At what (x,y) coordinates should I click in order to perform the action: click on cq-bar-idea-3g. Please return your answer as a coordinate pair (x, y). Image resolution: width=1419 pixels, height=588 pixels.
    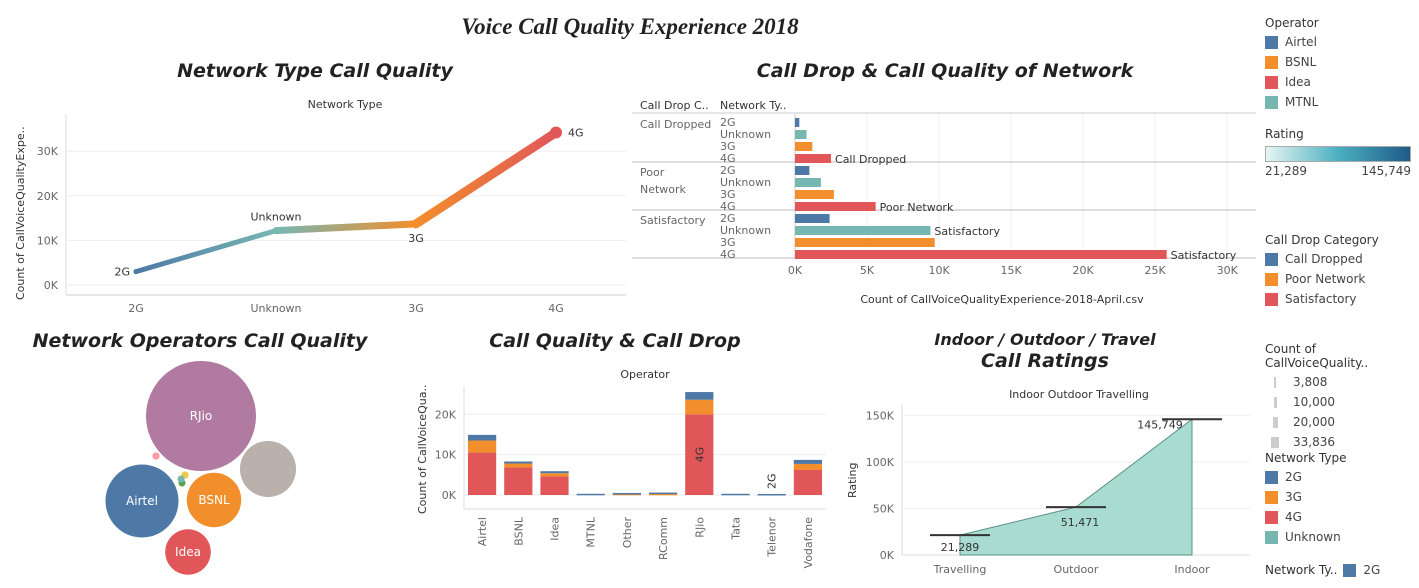
    Looking at the image, I should click on (554, 475).